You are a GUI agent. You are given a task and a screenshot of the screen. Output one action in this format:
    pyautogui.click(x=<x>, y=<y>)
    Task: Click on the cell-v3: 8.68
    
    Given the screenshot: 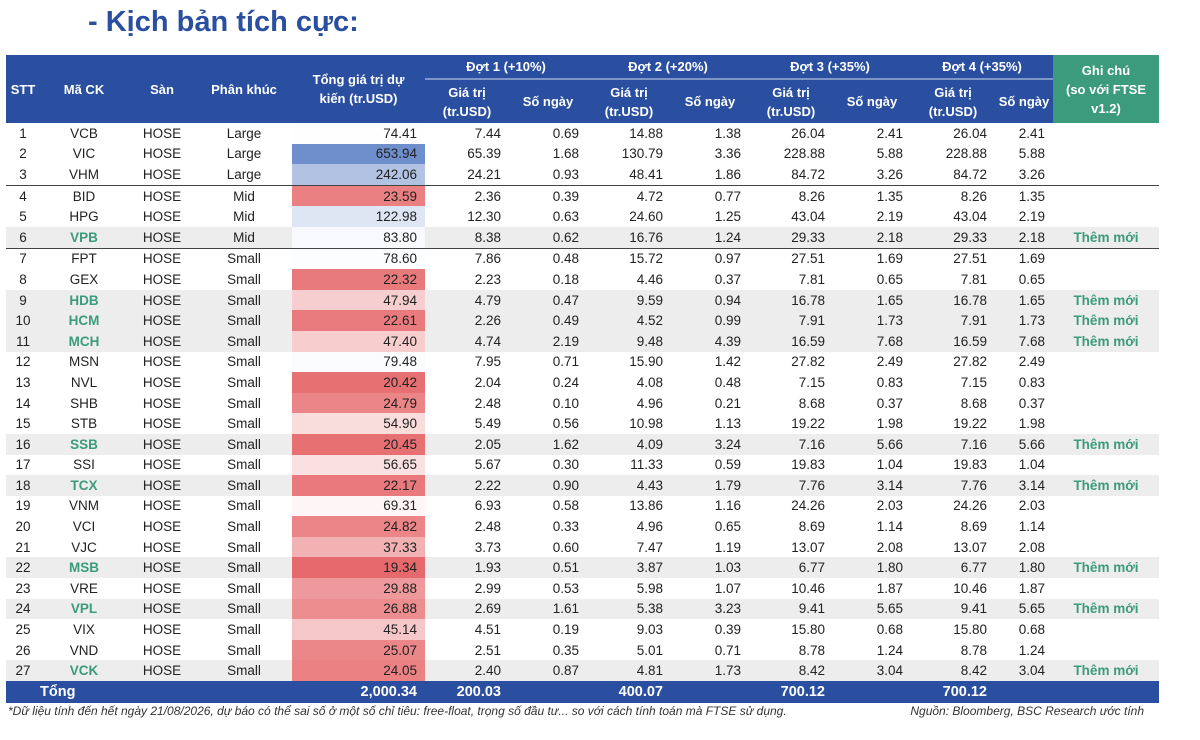 What is the action you would take?
    pyautogui.click(x=811, y=403)
    